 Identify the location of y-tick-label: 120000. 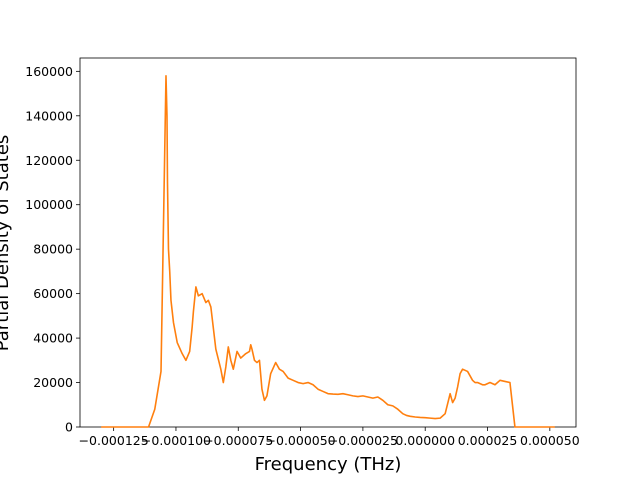
(49, 160).